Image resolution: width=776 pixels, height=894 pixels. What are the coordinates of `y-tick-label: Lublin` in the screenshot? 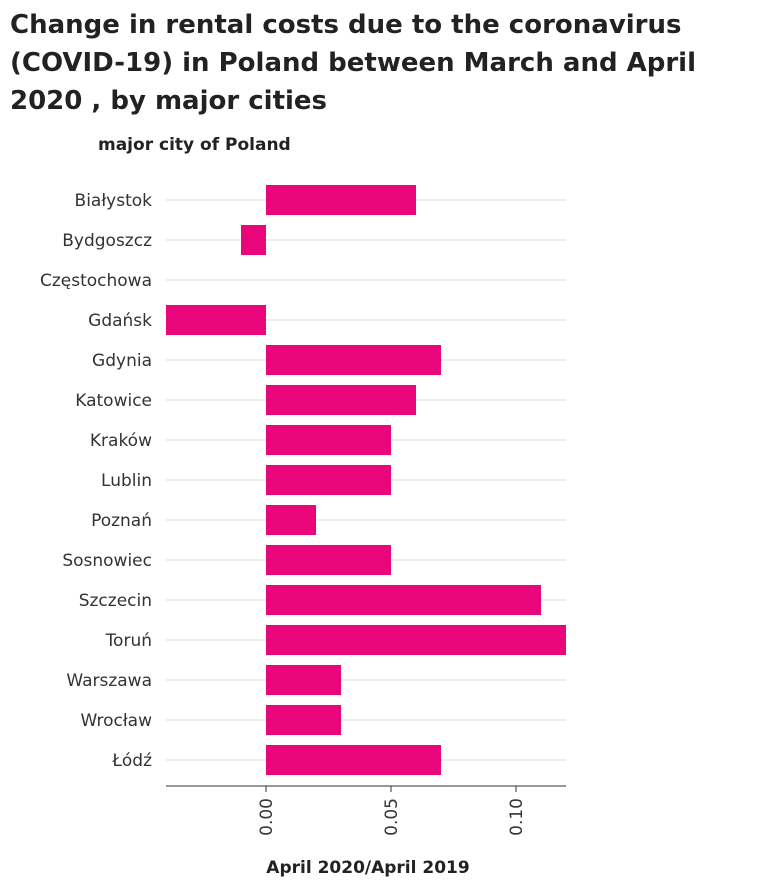 It's located at (126, 481).